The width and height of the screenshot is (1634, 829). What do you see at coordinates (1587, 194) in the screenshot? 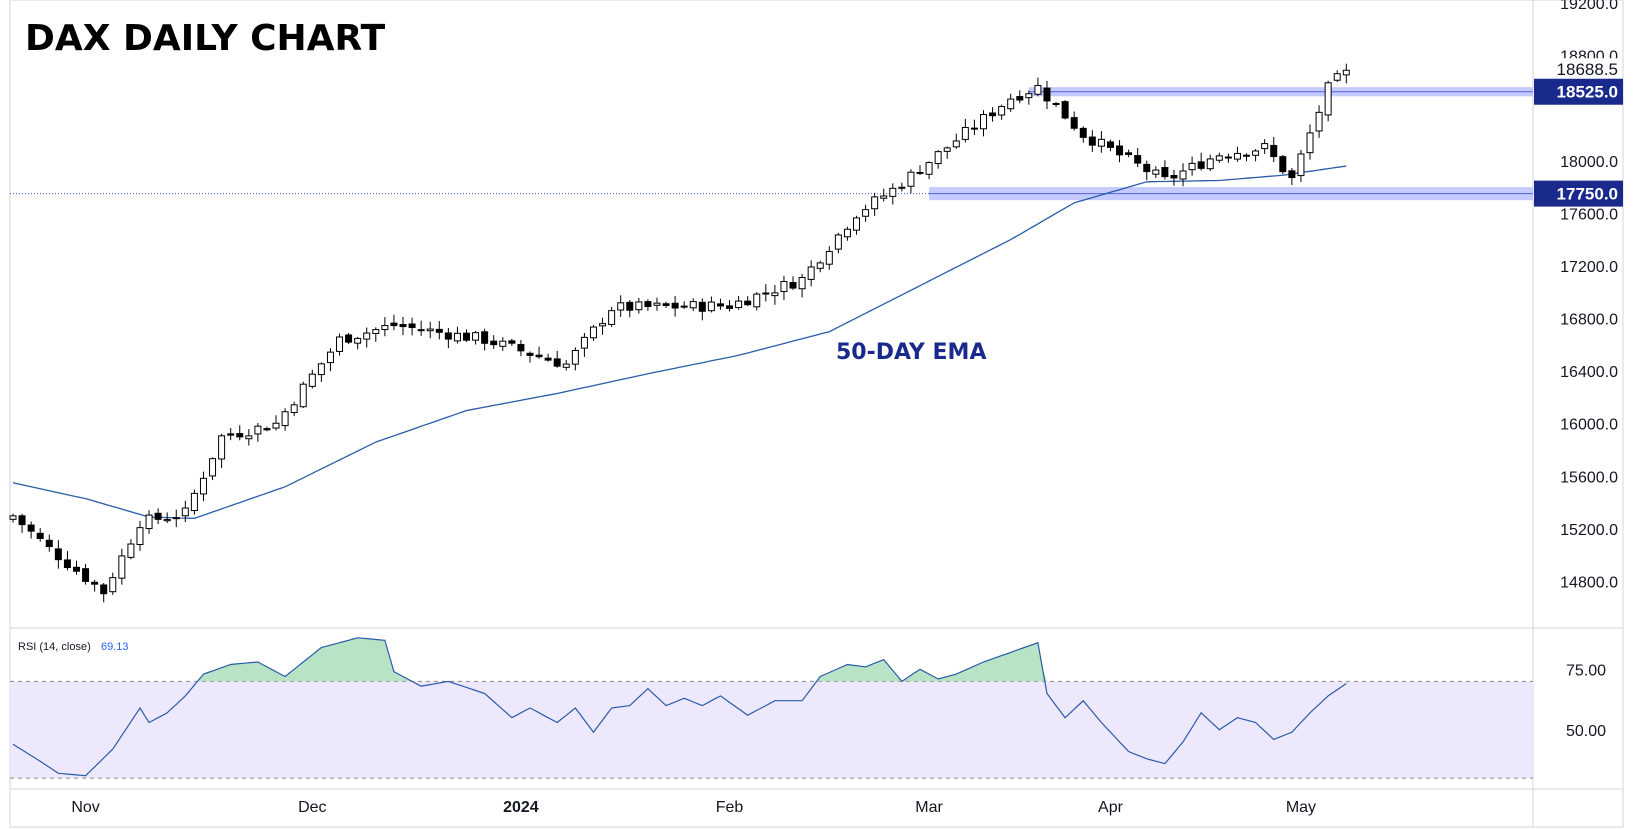
I see `level-badge-label: 17750.0` at bounding box center [1587, 194].